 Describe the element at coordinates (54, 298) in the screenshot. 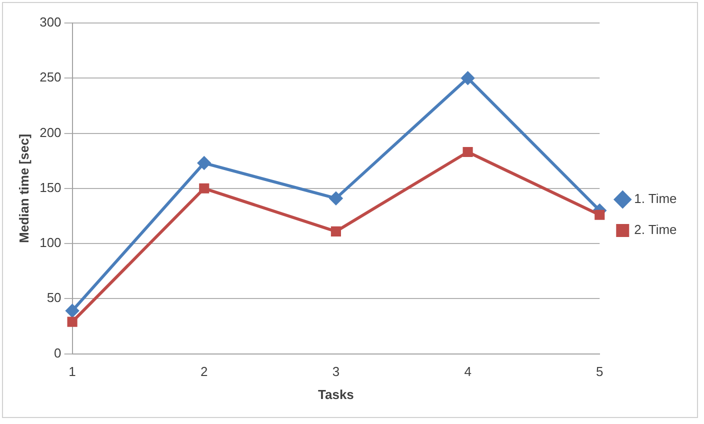

I see `y-tick-label: 50` at that location.